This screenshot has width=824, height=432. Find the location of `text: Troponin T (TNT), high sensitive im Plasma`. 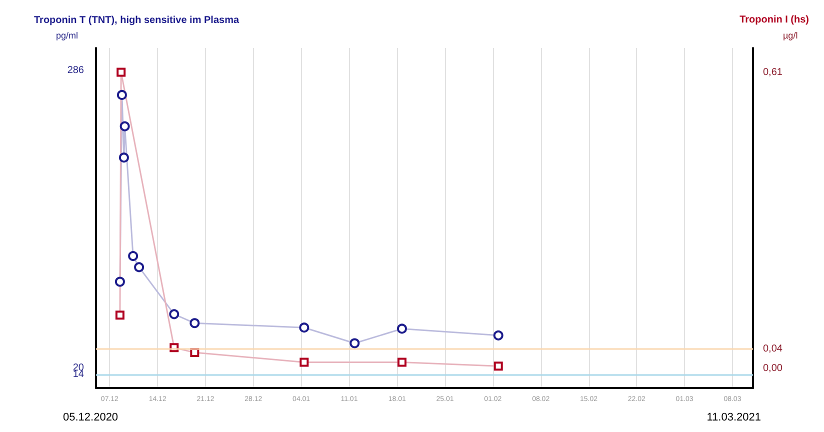

text: Troponin T (TNT), high sensitive im Plasma is located at coordinates (137, 20).